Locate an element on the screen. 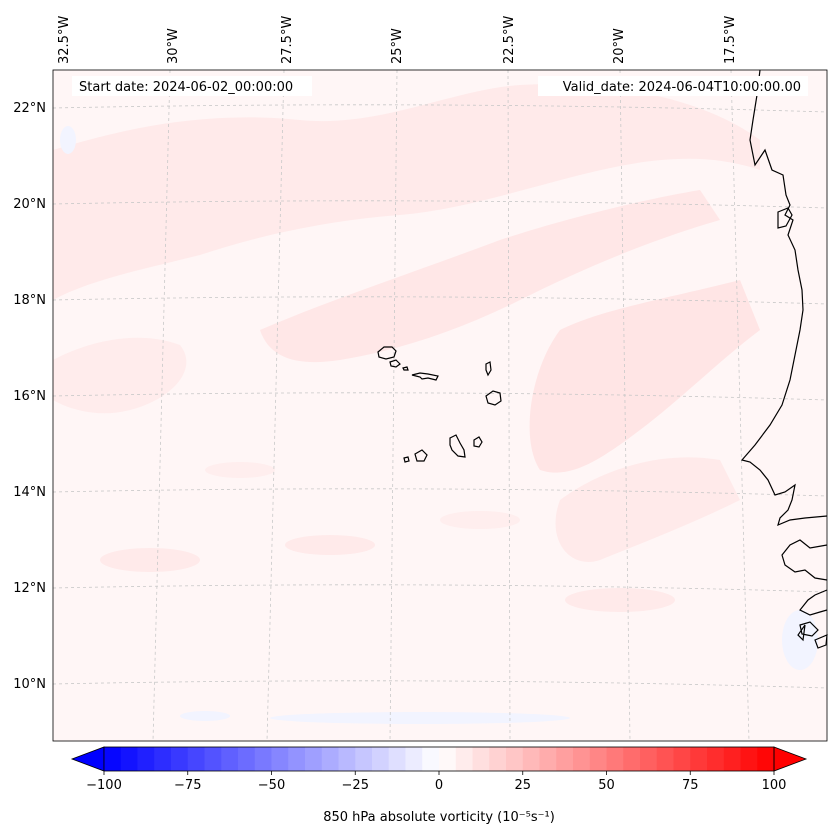 The image size is (837, 839). island-fogo is located at coordinates (421, 455).